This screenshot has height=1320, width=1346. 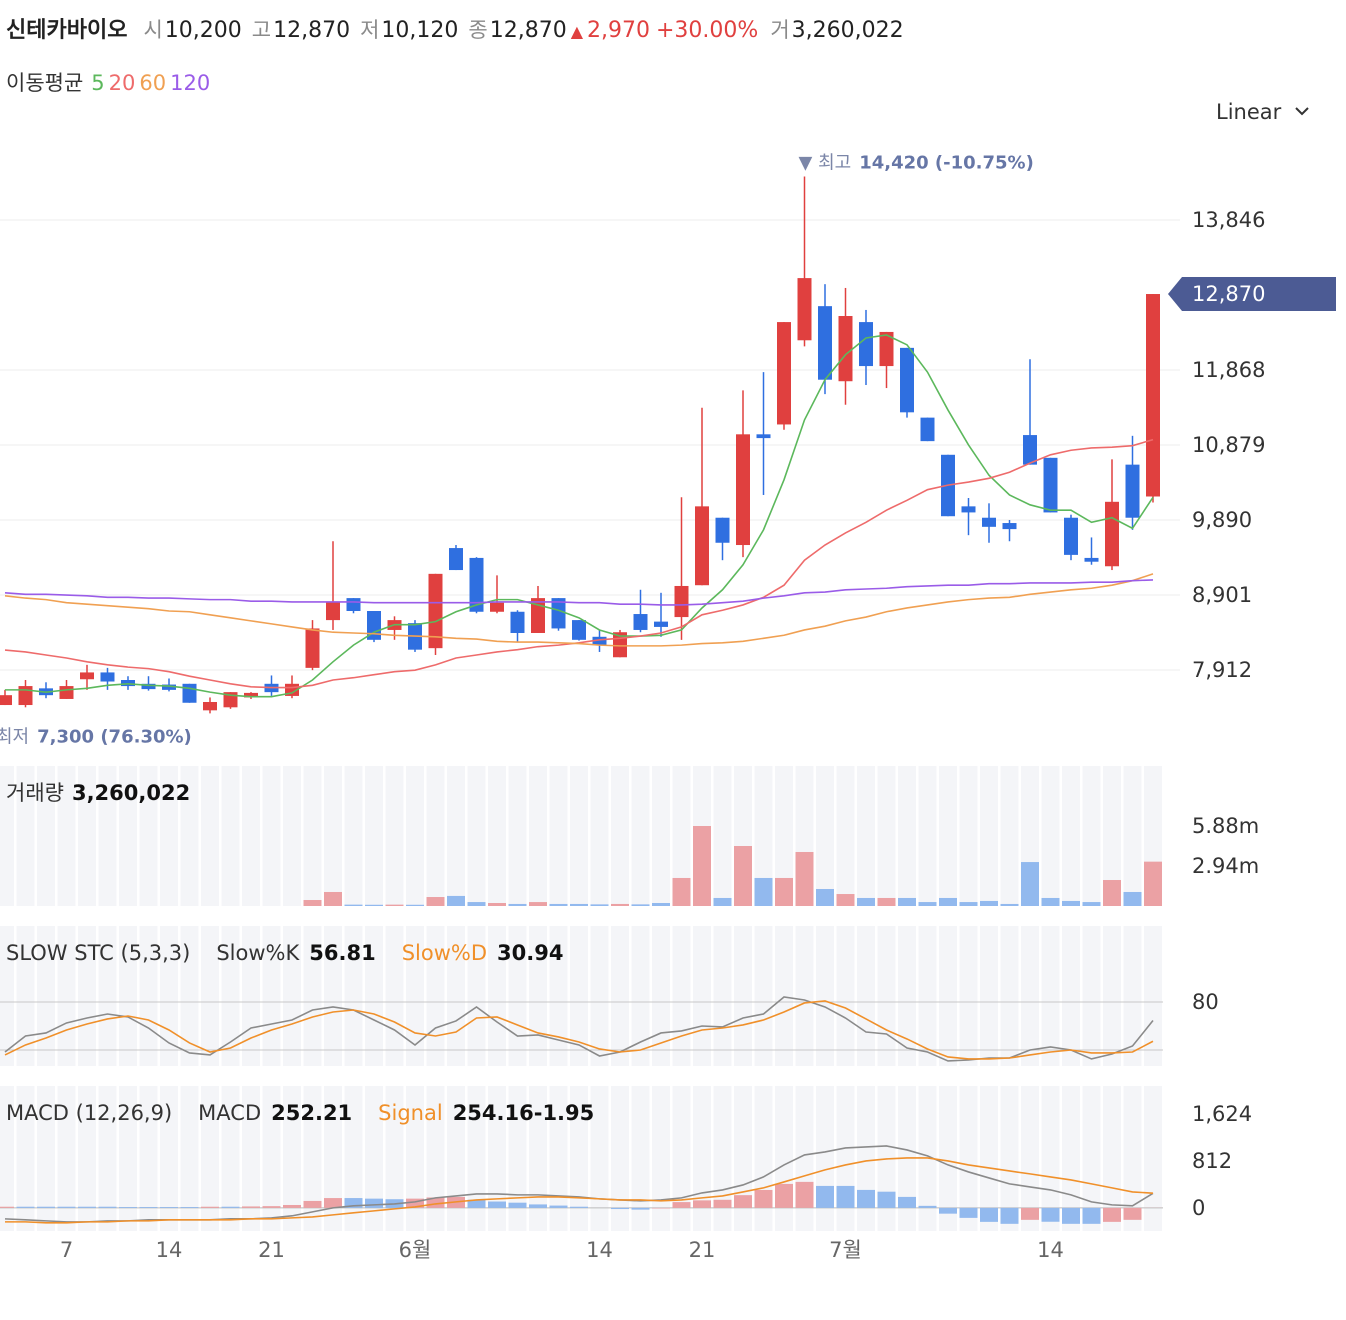 I want to click on y-tick-label: 812, so click(x=1212, y=1161).